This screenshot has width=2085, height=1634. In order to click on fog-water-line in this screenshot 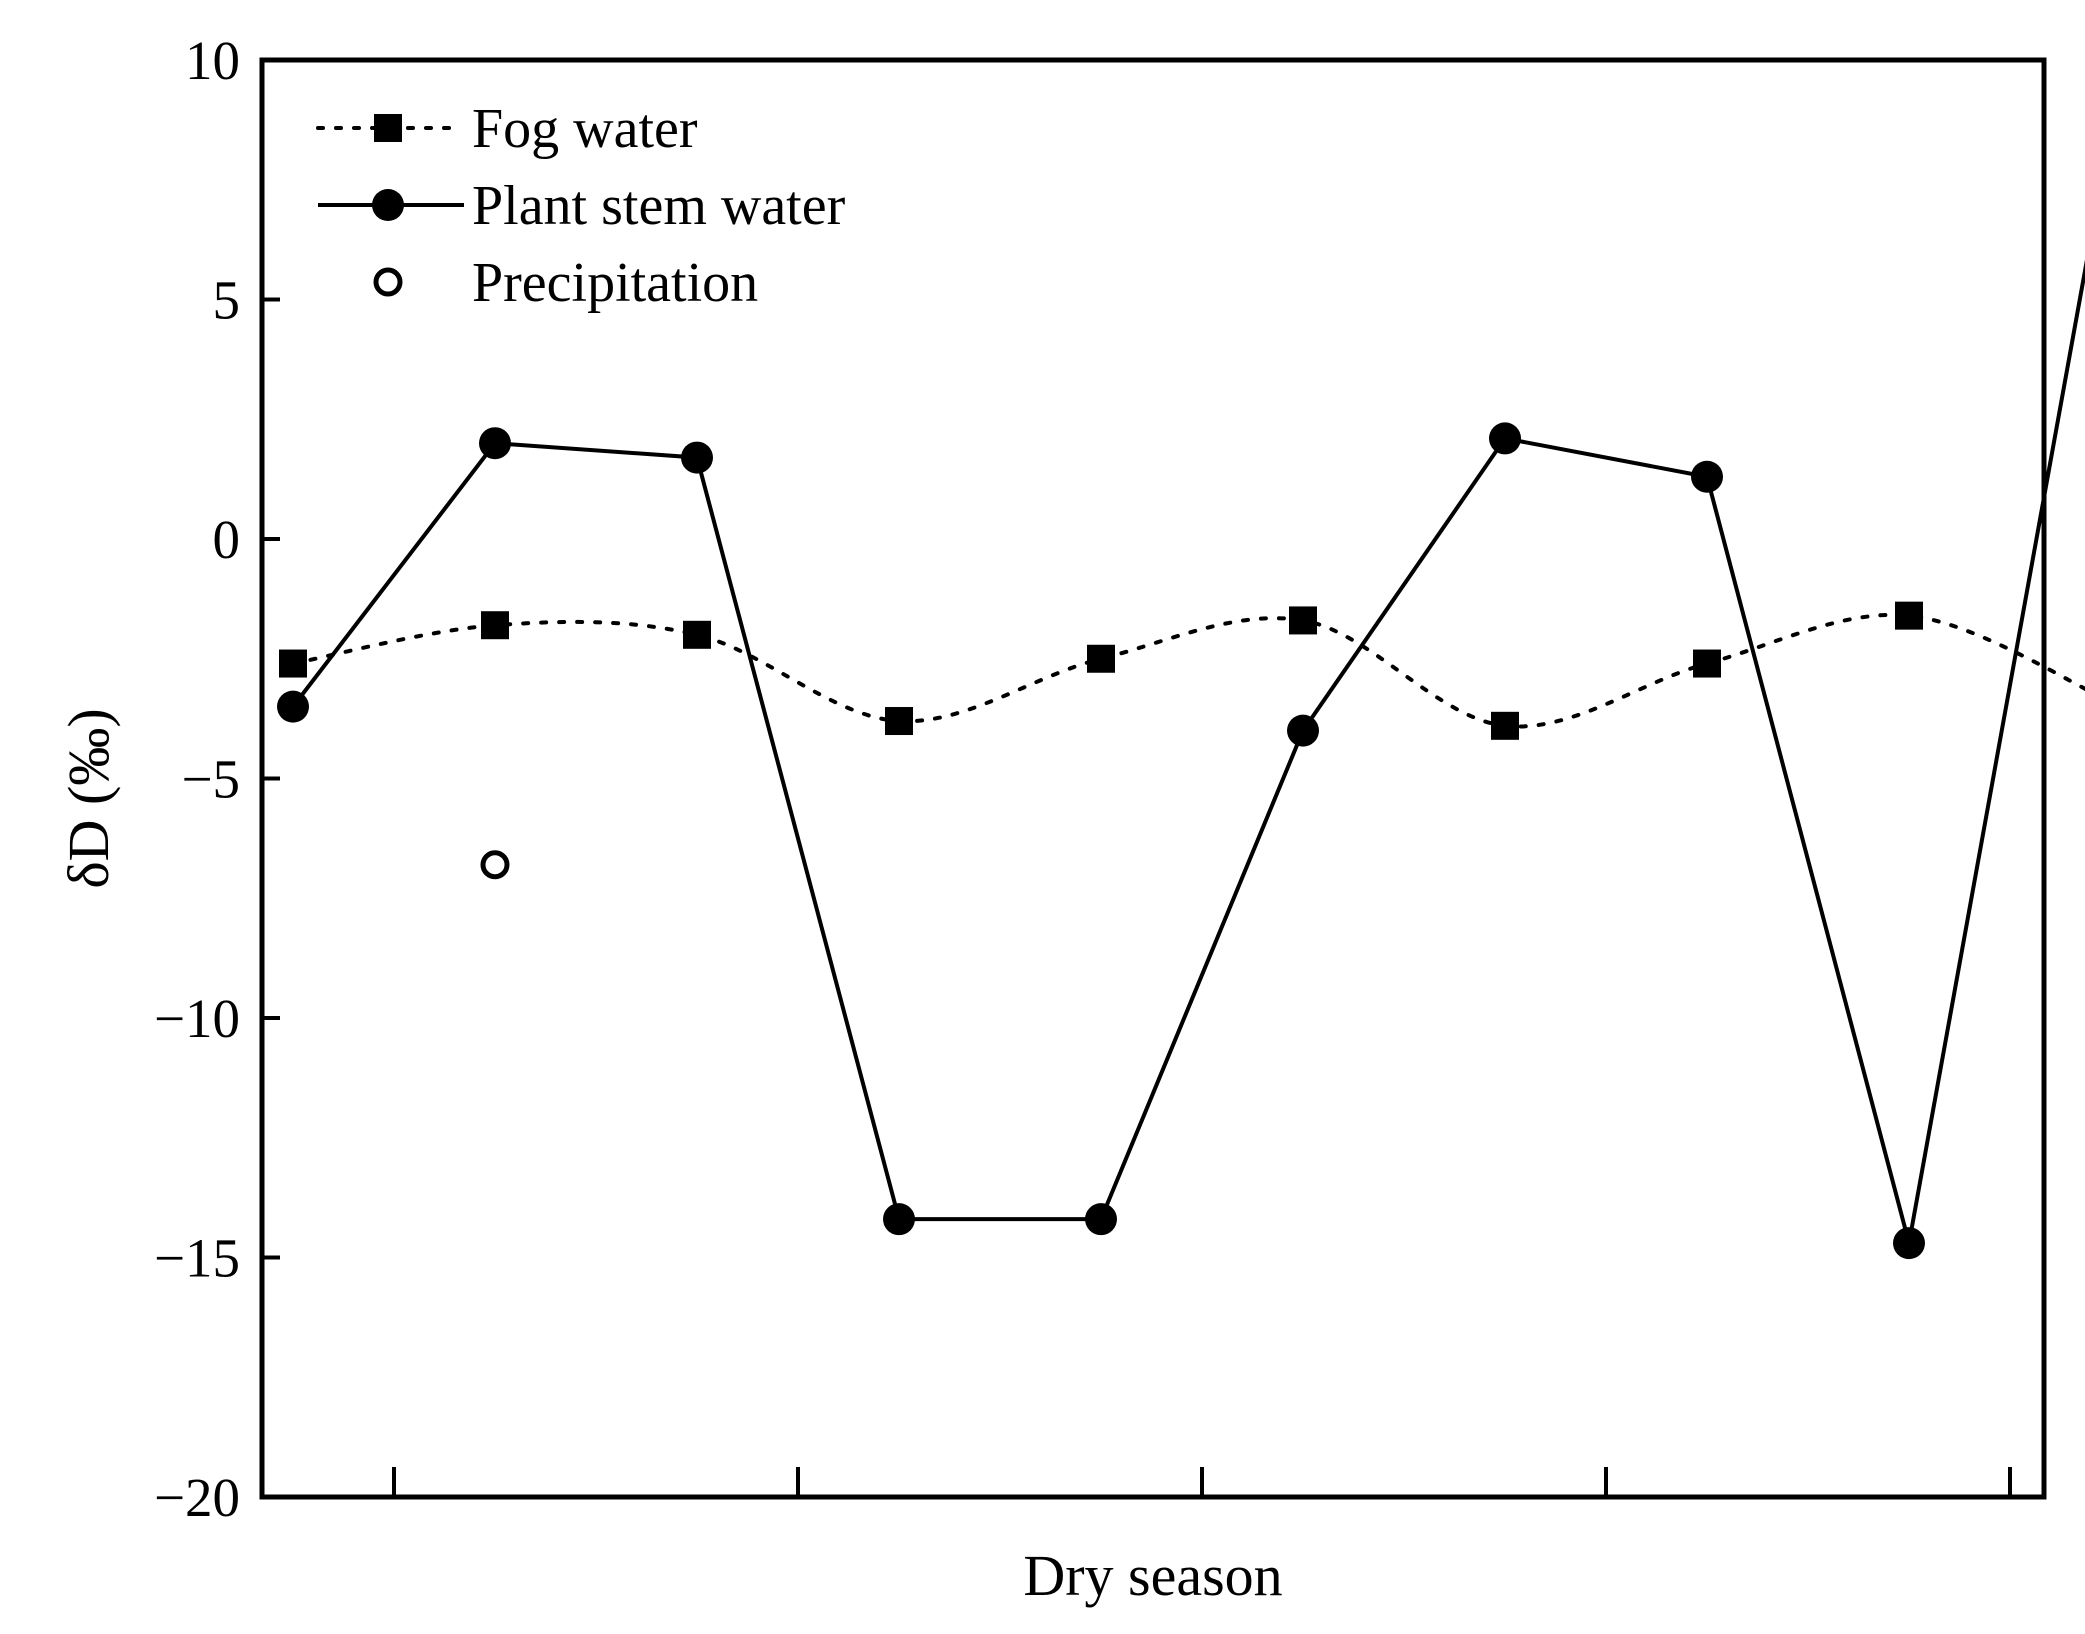, I will do `click(1188, 670)`.